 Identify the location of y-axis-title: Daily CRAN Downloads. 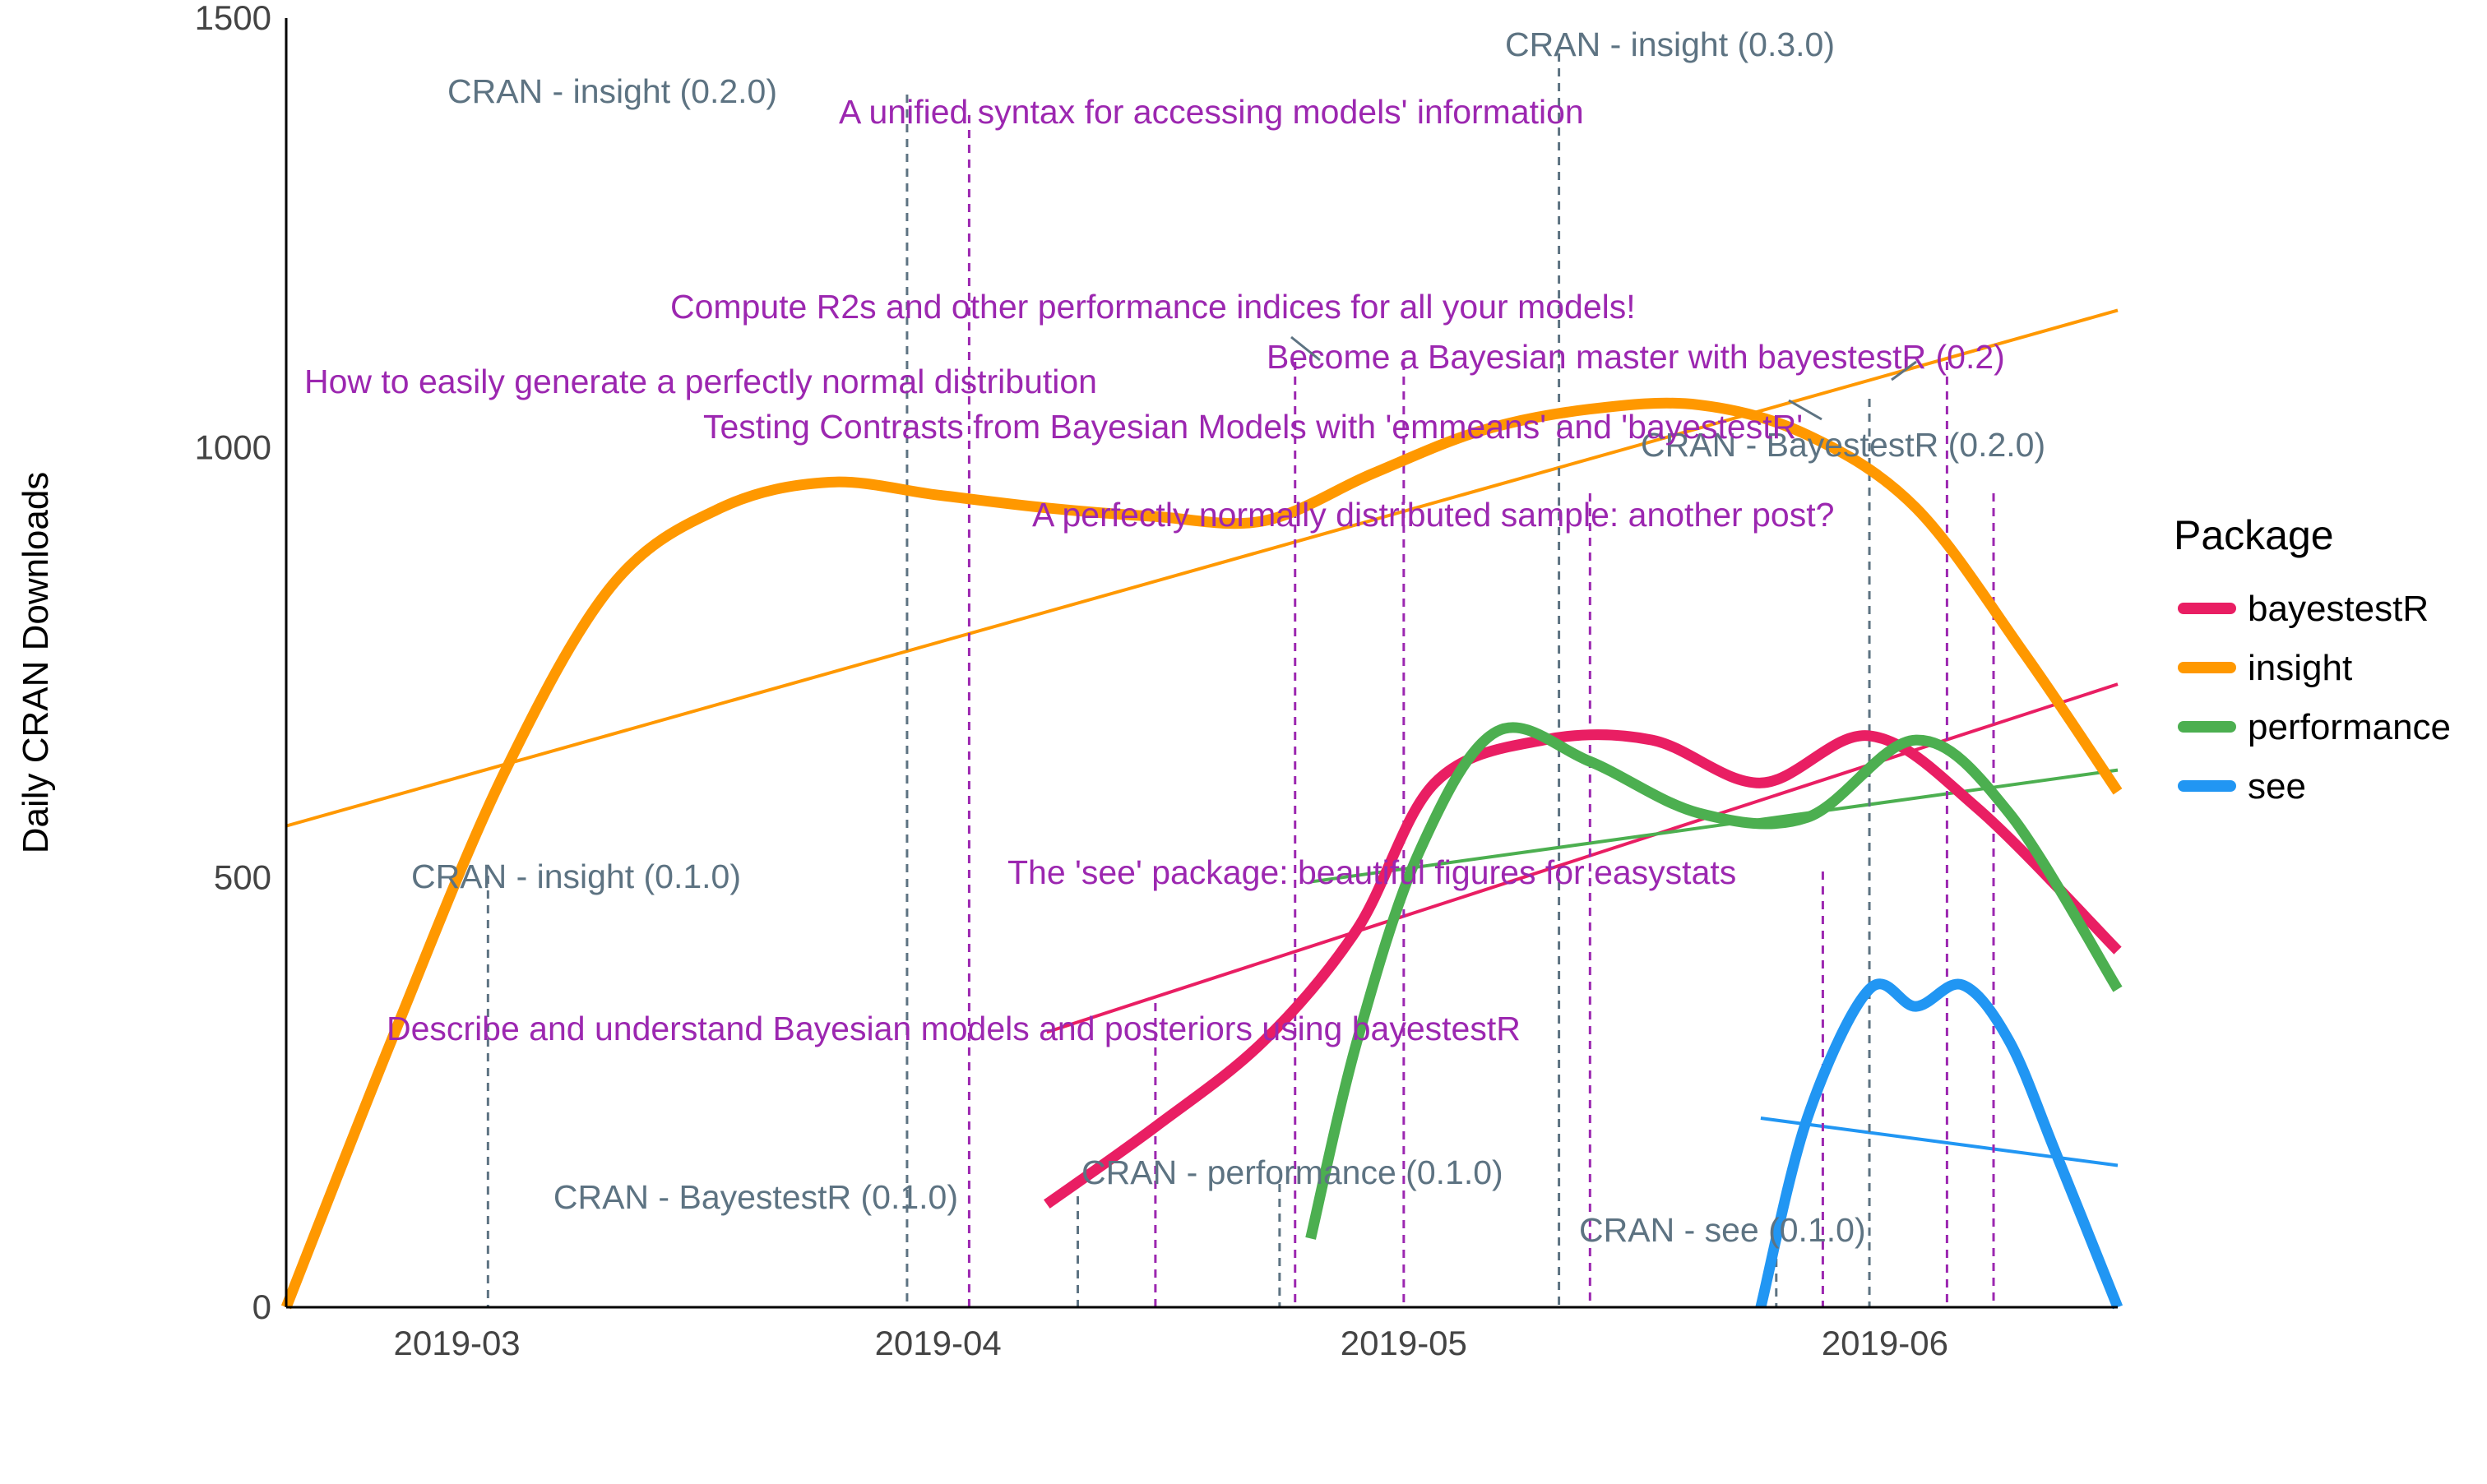
(36, 663).